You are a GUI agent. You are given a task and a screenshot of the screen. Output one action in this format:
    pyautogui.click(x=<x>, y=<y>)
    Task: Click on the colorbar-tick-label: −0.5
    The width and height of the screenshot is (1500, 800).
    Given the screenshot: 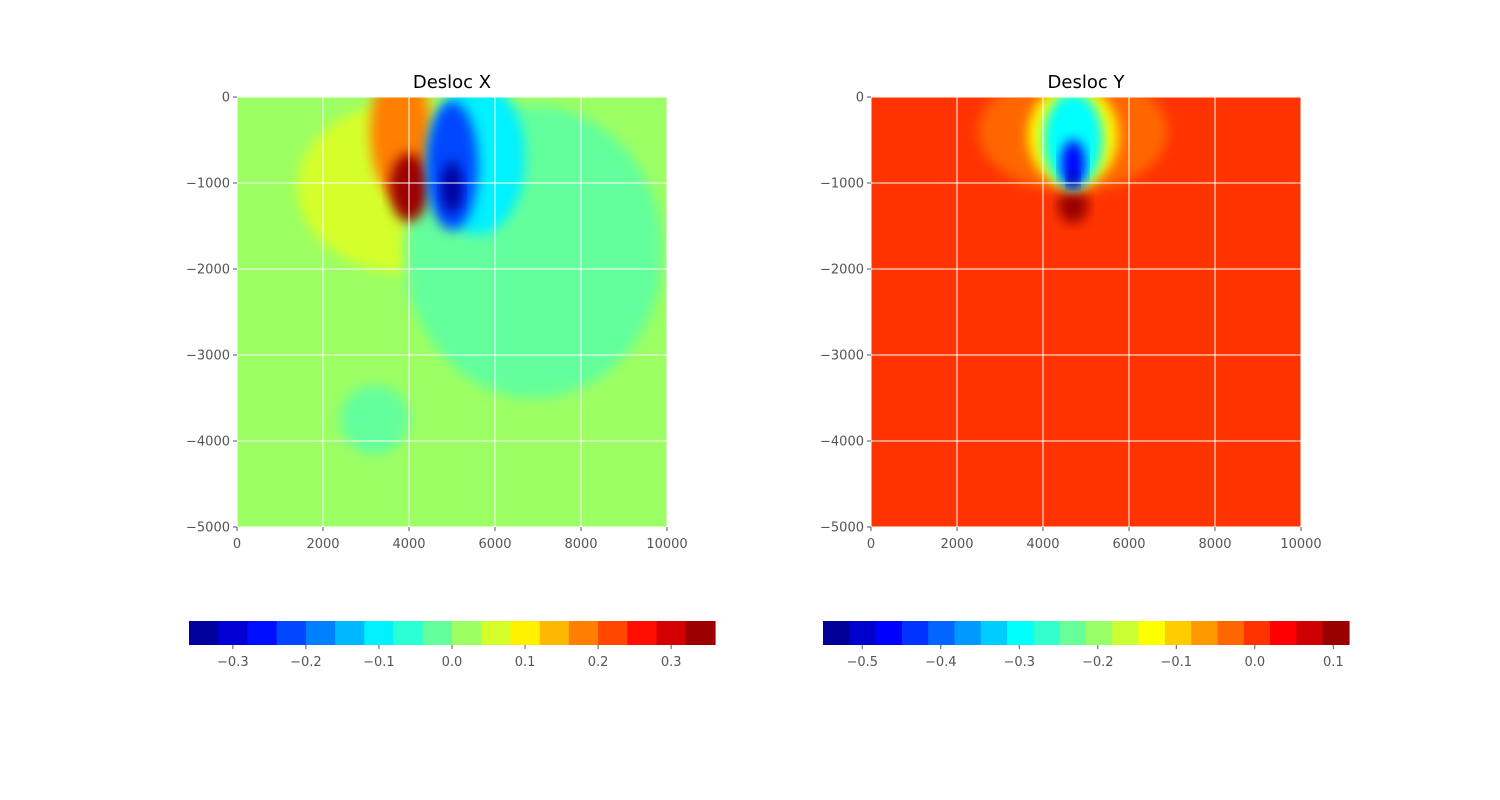 What is the action you would take?
    pyautogui.click(x=862, y=662)
    